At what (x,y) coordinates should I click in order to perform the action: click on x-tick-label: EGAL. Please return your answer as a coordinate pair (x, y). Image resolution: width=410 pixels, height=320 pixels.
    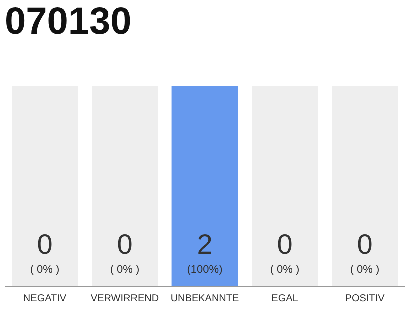
    Looking at the image, I should click on (285, 299).